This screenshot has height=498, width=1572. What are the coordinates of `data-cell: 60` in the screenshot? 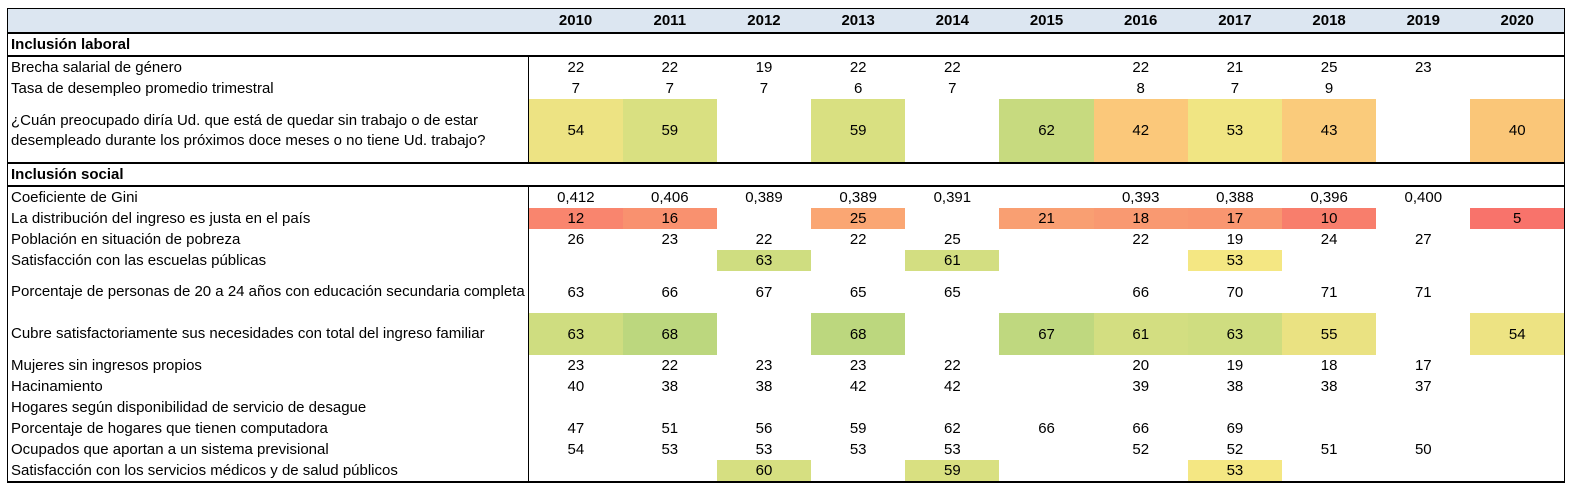 It's located at (764, 471).